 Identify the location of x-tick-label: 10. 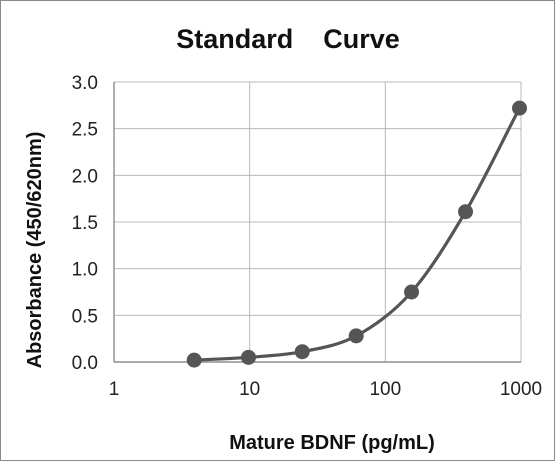
(249, 389).